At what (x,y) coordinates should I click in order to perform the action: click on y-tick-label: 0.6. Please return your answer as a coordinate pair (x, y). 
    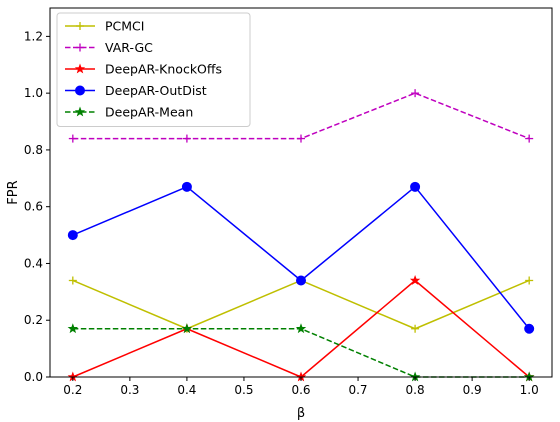
    Looking at the image, I should click on (33, 207).